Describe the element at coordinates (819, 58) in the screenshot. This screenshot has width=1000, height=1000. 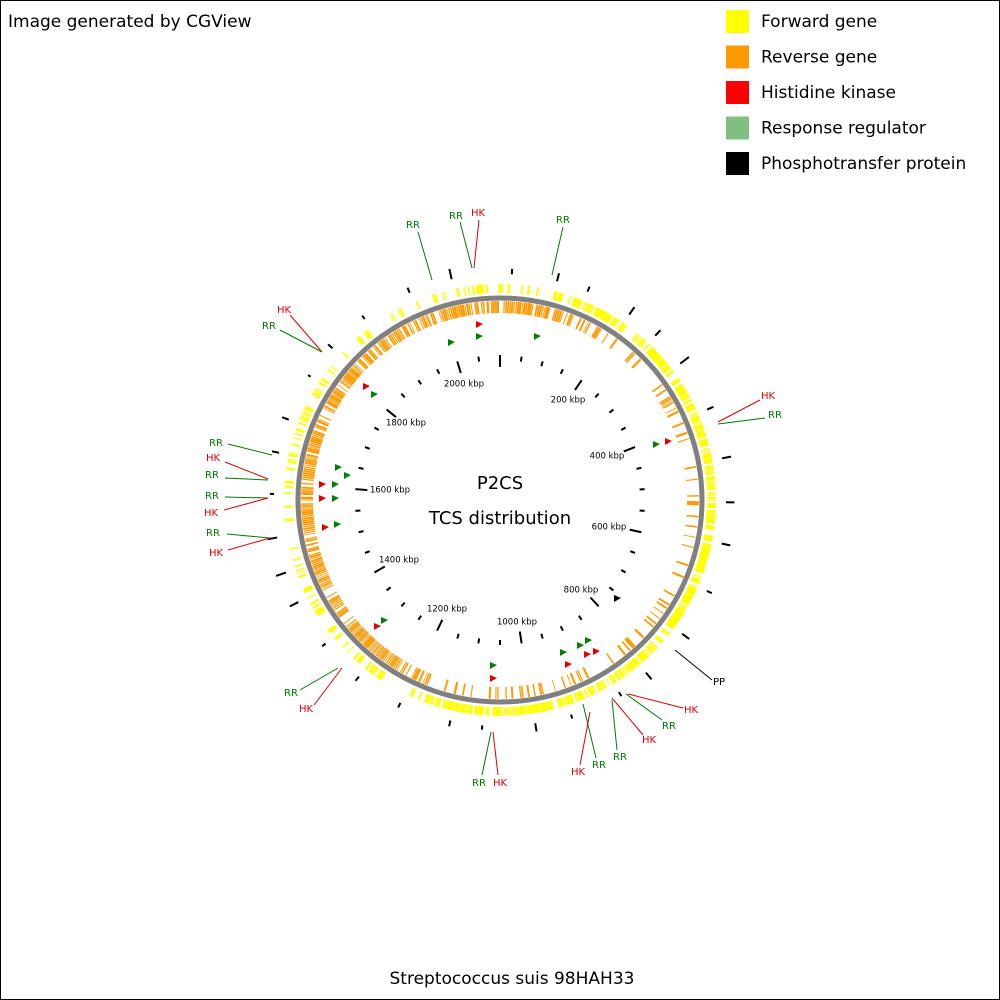
I see `legend-label: Reverse gene` at that location.